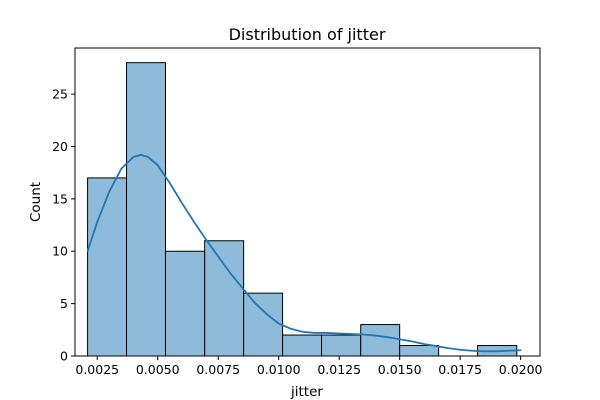  What do you see at coordinates (460, 369) in the screenshot?
I see `x-tick-label: 0.0175` at bounding box center [460, 369].